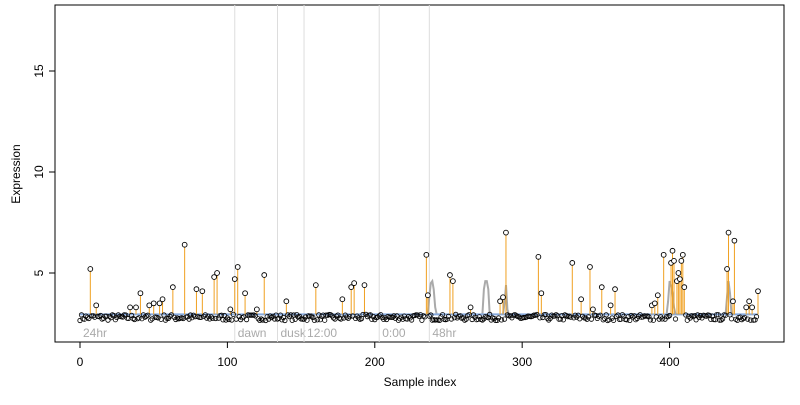 This screenshot has height=405, width=800. I want to click on annotation-label: 48hr, so click(444, 333).